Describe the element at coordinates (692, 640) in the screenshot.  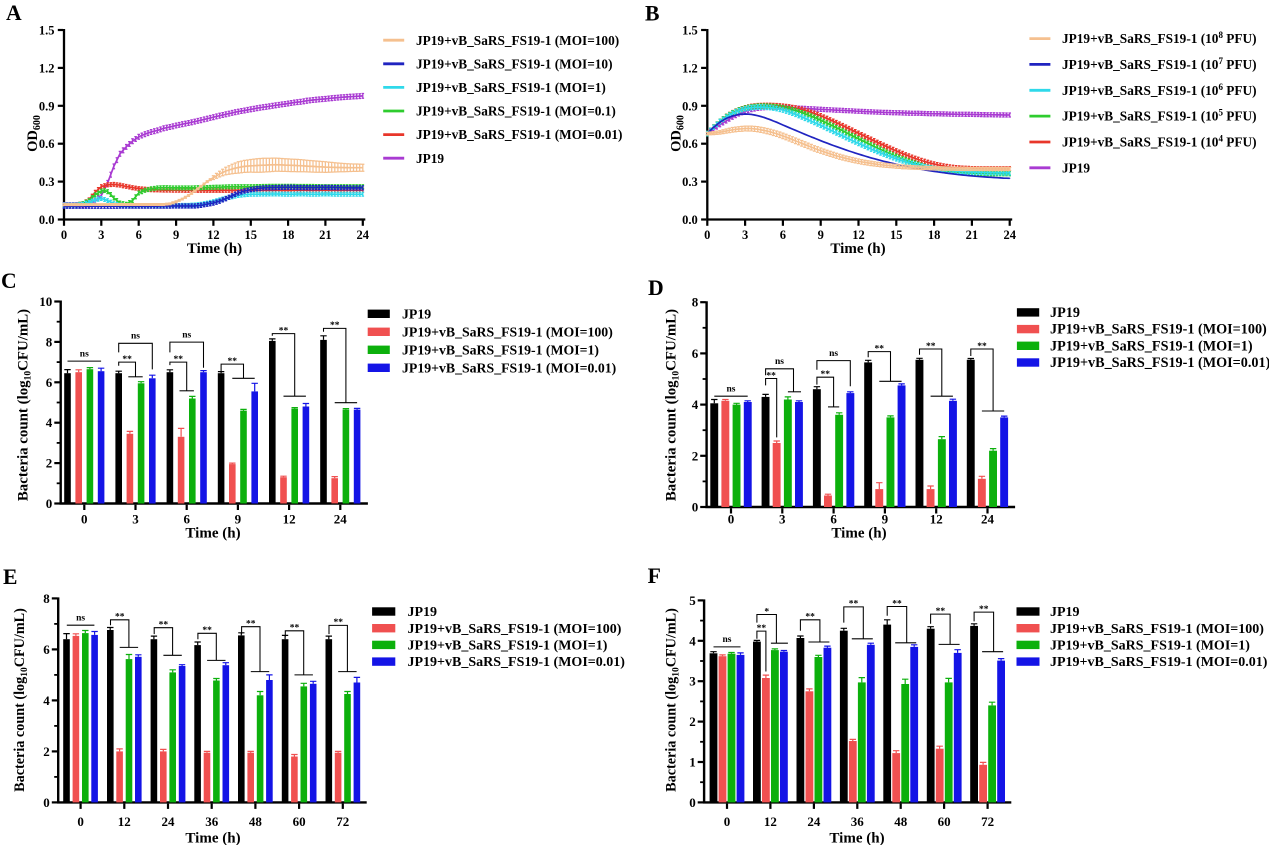
I see `svg-text: 4` at that location.